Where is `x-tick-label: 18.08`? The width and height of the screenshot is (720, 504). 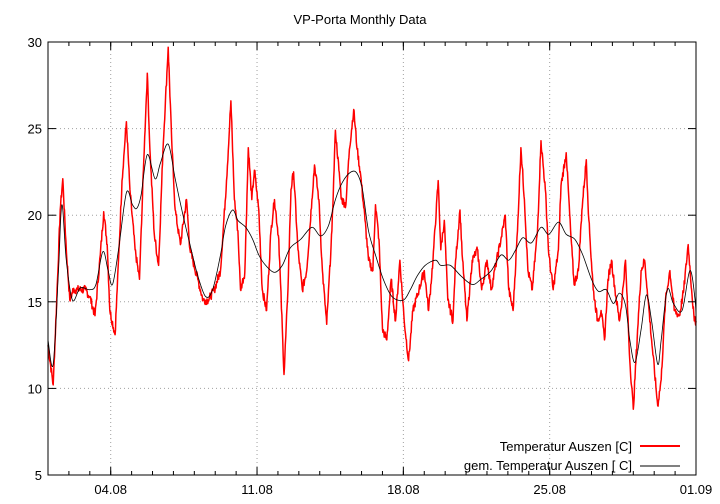
x-tick-label: 18.08 is located at coordinates (403, 489).